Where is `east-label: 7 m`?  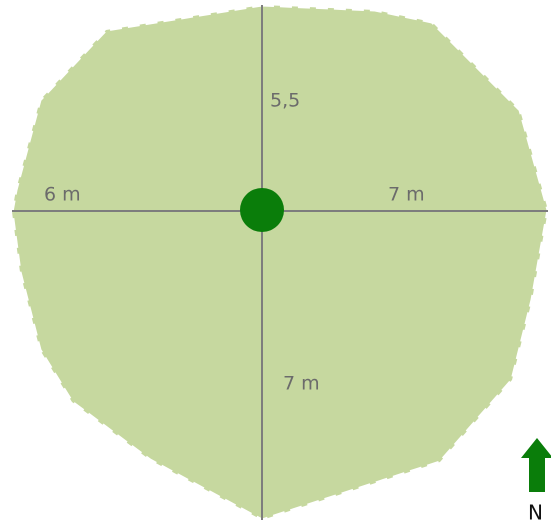
east-label: 7 m is located at coordinates (406, 195).